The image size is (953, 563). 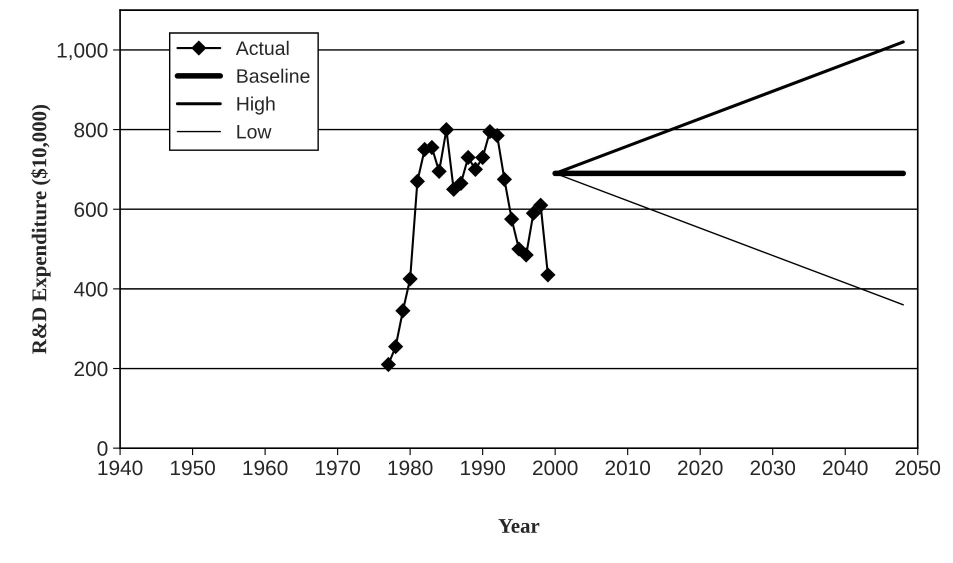 What do you see at coordinates (845, 468) in the screenshot?
I see `x-tick-label: 2040` at bounding box center [845, 468].